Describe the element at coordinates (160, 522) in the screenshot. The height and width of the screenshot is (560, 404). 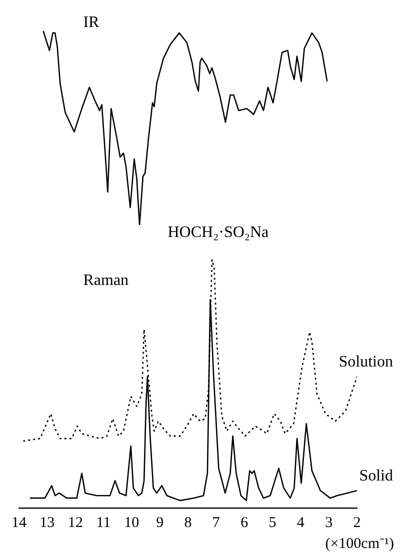
I see `x-tick-label: 9` at that location.